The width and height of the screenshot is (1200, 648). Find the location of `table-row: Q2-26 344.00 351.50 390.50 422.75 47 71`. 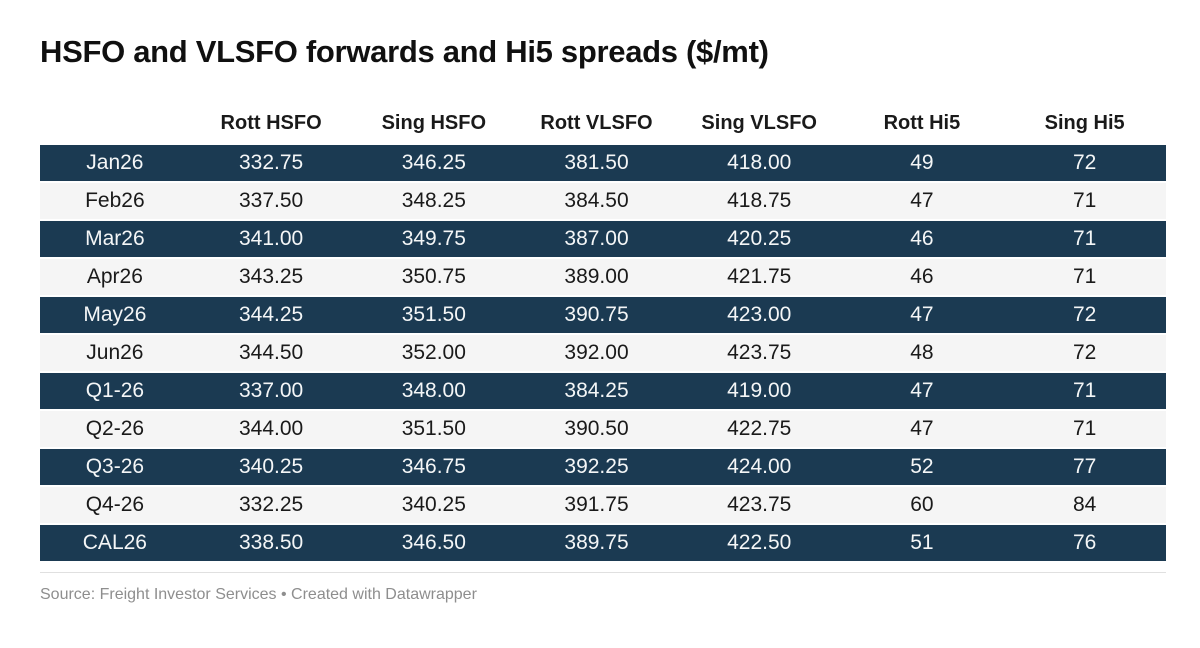

table-row: Q2-26 344.00 351.50 390.50 422.75 47 71 is located at coordinates (603, 428).